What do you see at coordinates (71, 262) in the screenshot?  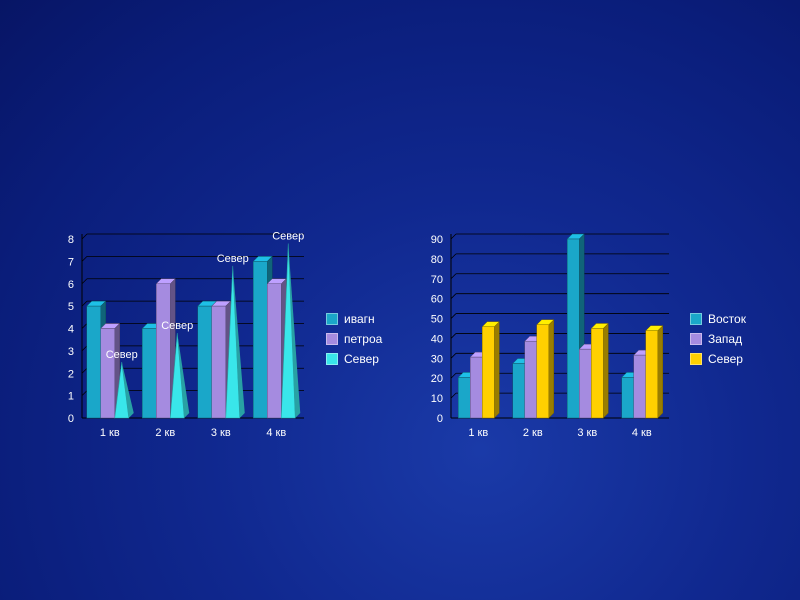 I see `y-tick-label: 7` at bounding box center [71, 262].